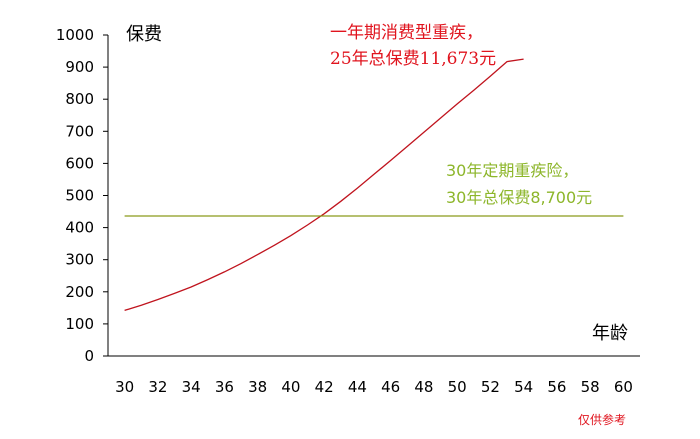 The width and height of the screenshot is (700, 439). What do you see at coordinates (590, 387) in the screenshot?
I see `x-tick-label: 58` at bounding box center [590, 387].